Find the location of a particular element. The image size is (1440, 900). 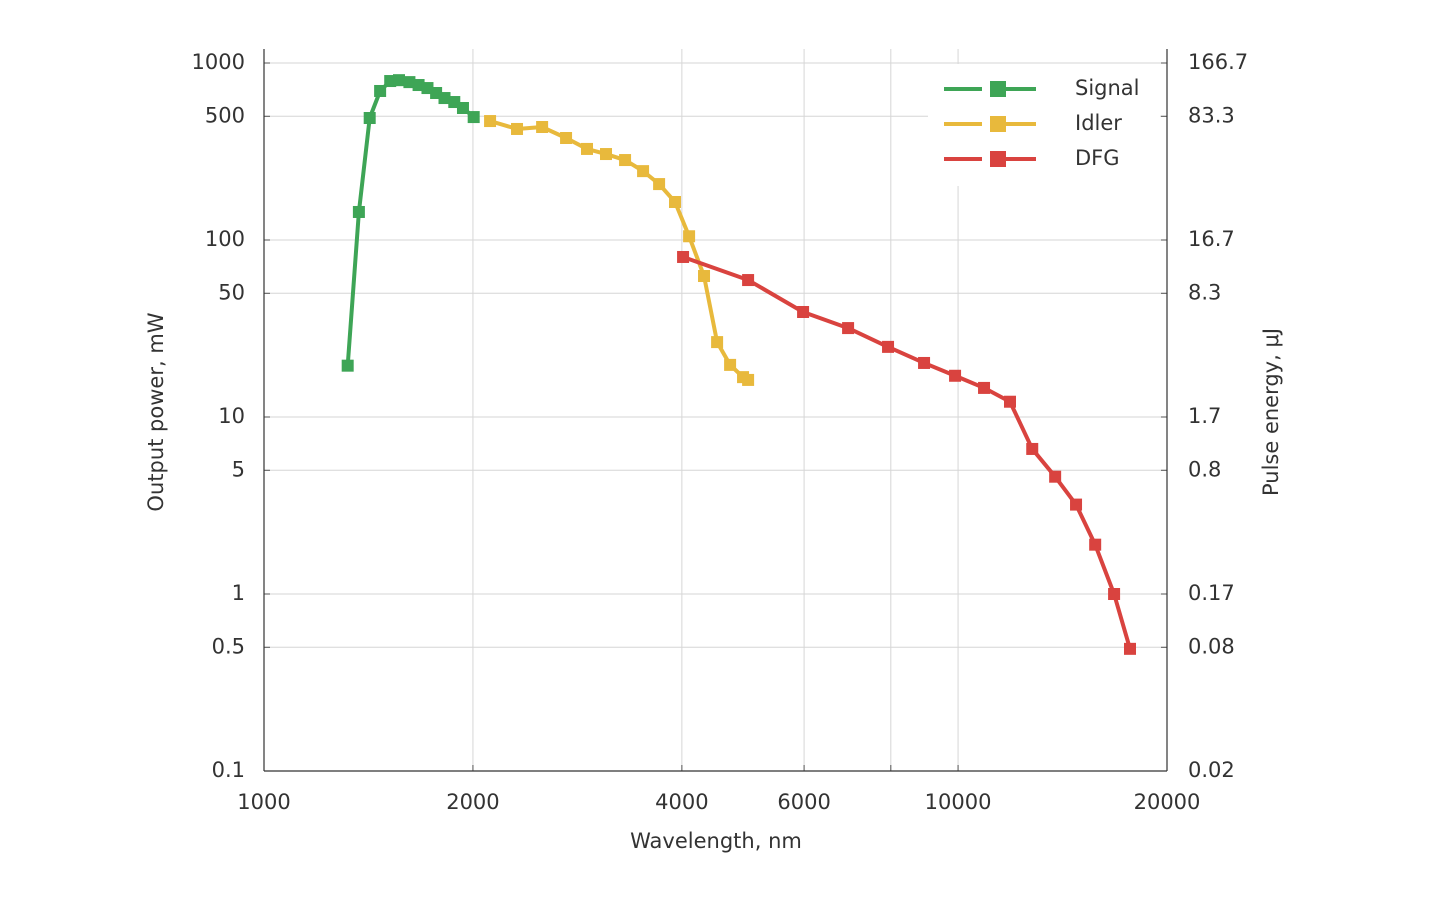

legend-label: DFG is located at coordinates (1097, 158).